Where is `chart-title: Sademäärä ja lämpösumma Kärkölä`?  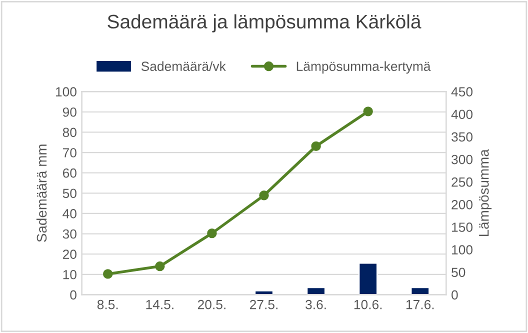 chart-title: Sademäärä ja lämpösumma Kärkölä is located at coordinates (265, 23).